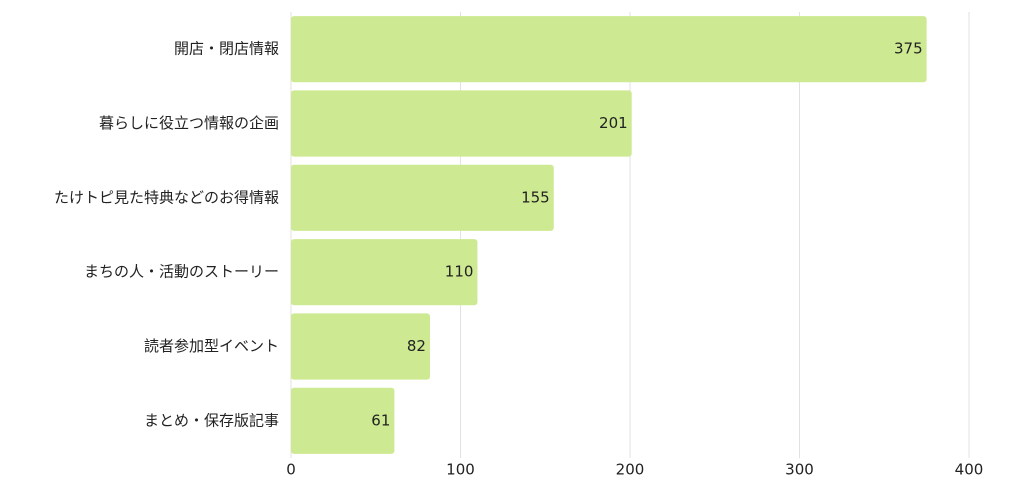  Describe the element at coordinates (226, 49) in the screenshot. I see `y-tick-label: 開店・閉店情報` at that location.